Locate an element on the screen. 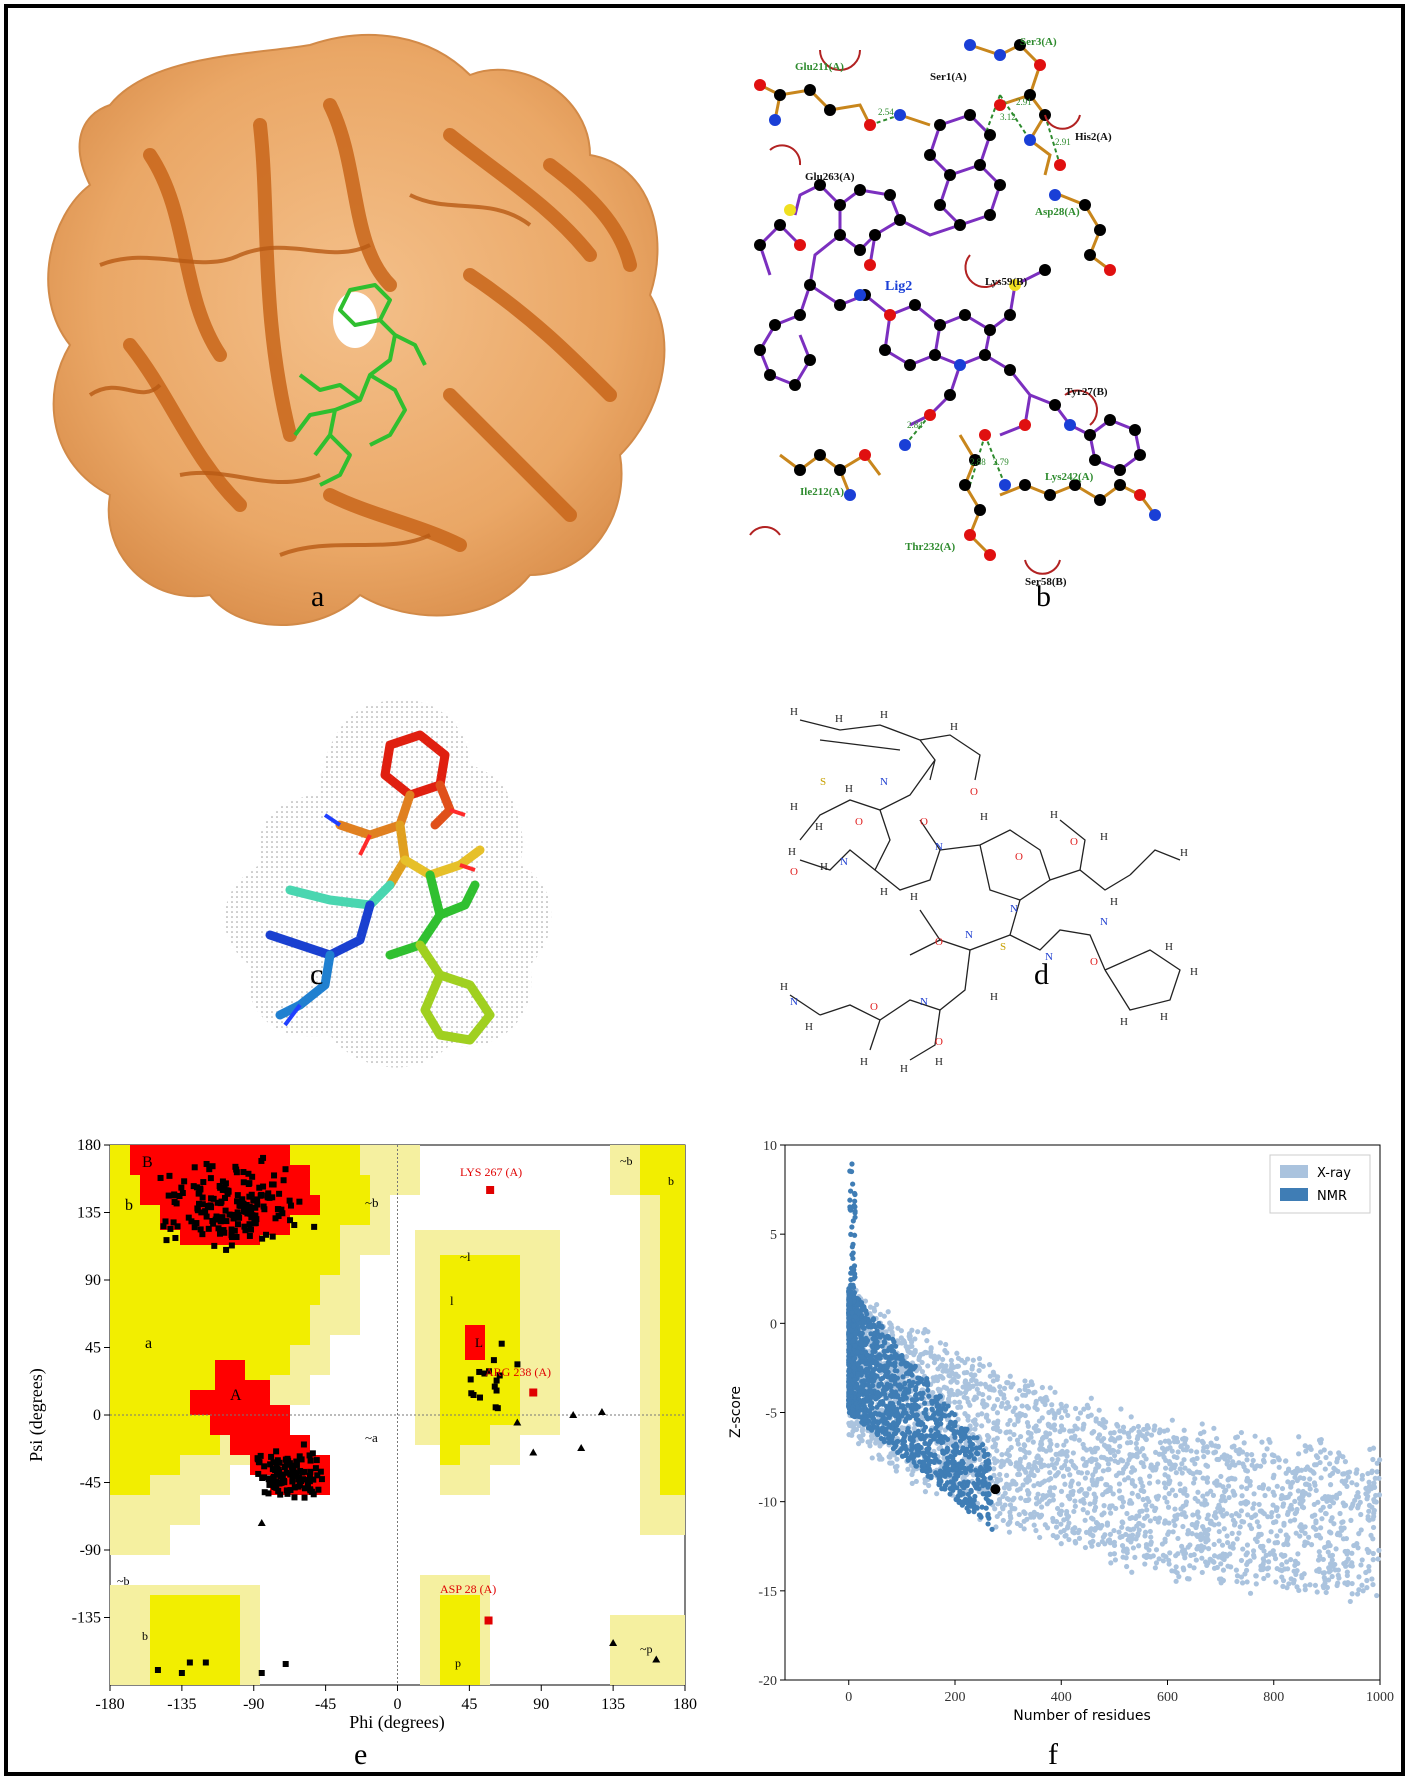 This screenshot has width=1415, height=1784. rama-ylabel: Psi (degrees) is located at coordinates (36, 1414).